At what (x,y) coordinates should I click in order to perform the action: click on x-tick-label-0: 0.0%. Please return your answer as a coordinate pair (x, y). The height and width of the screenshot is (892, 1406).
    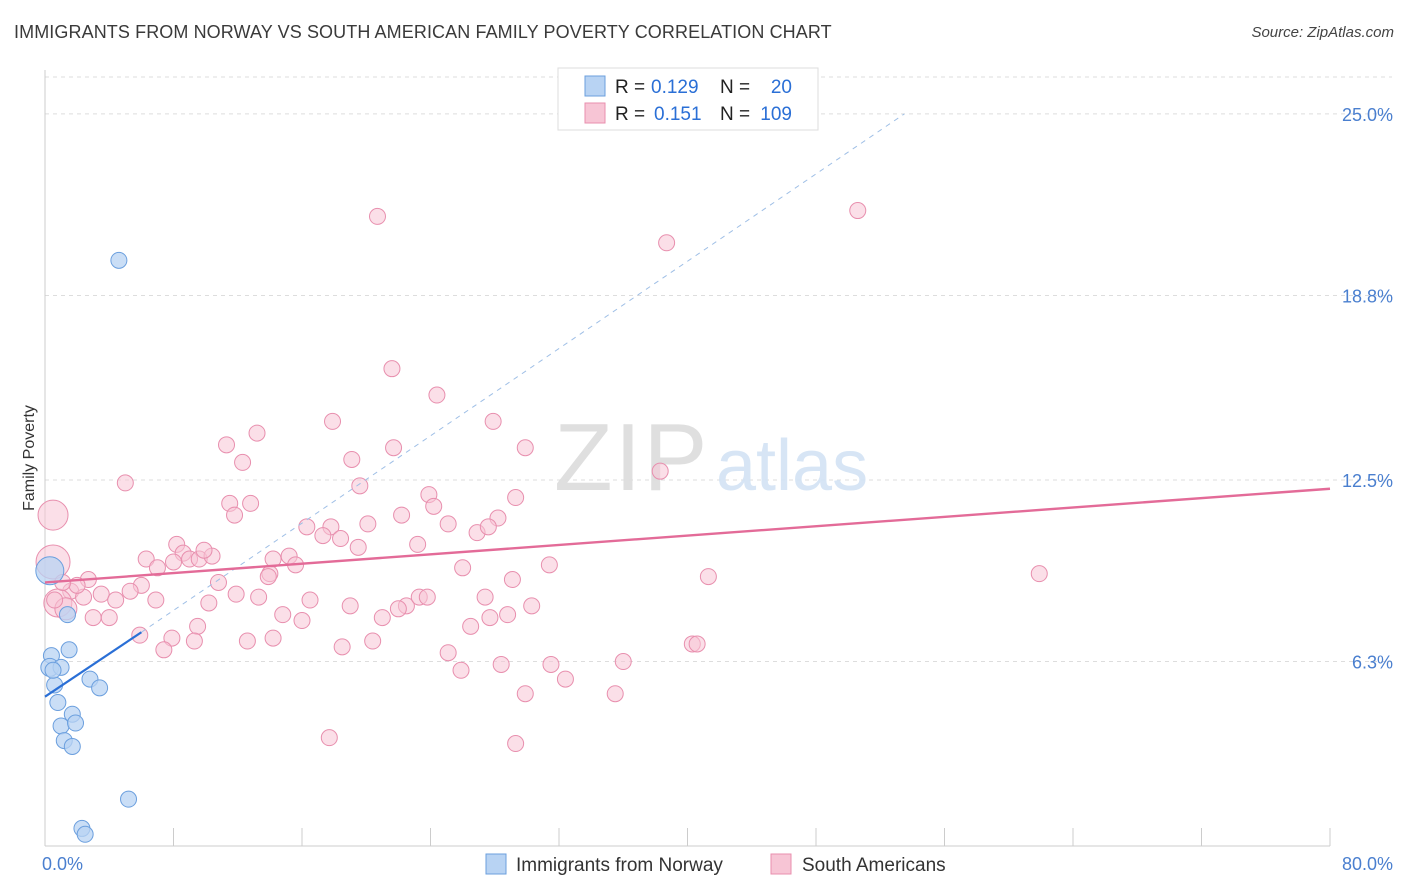
    Looking at the image, I should click on (62, 864).